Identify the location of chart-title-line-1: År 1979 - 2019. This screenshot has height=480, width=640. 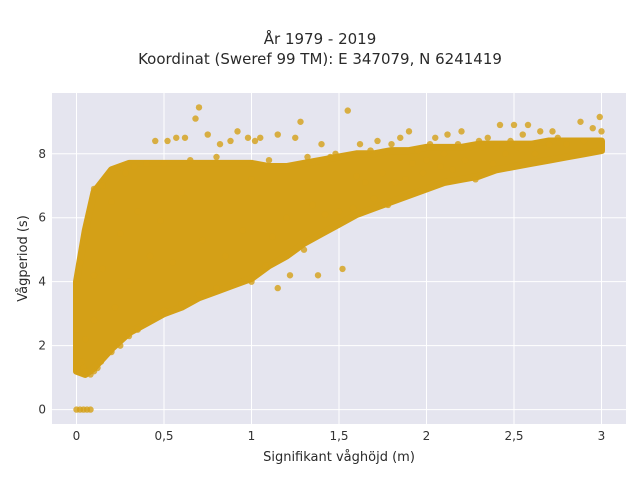
(320, 39).